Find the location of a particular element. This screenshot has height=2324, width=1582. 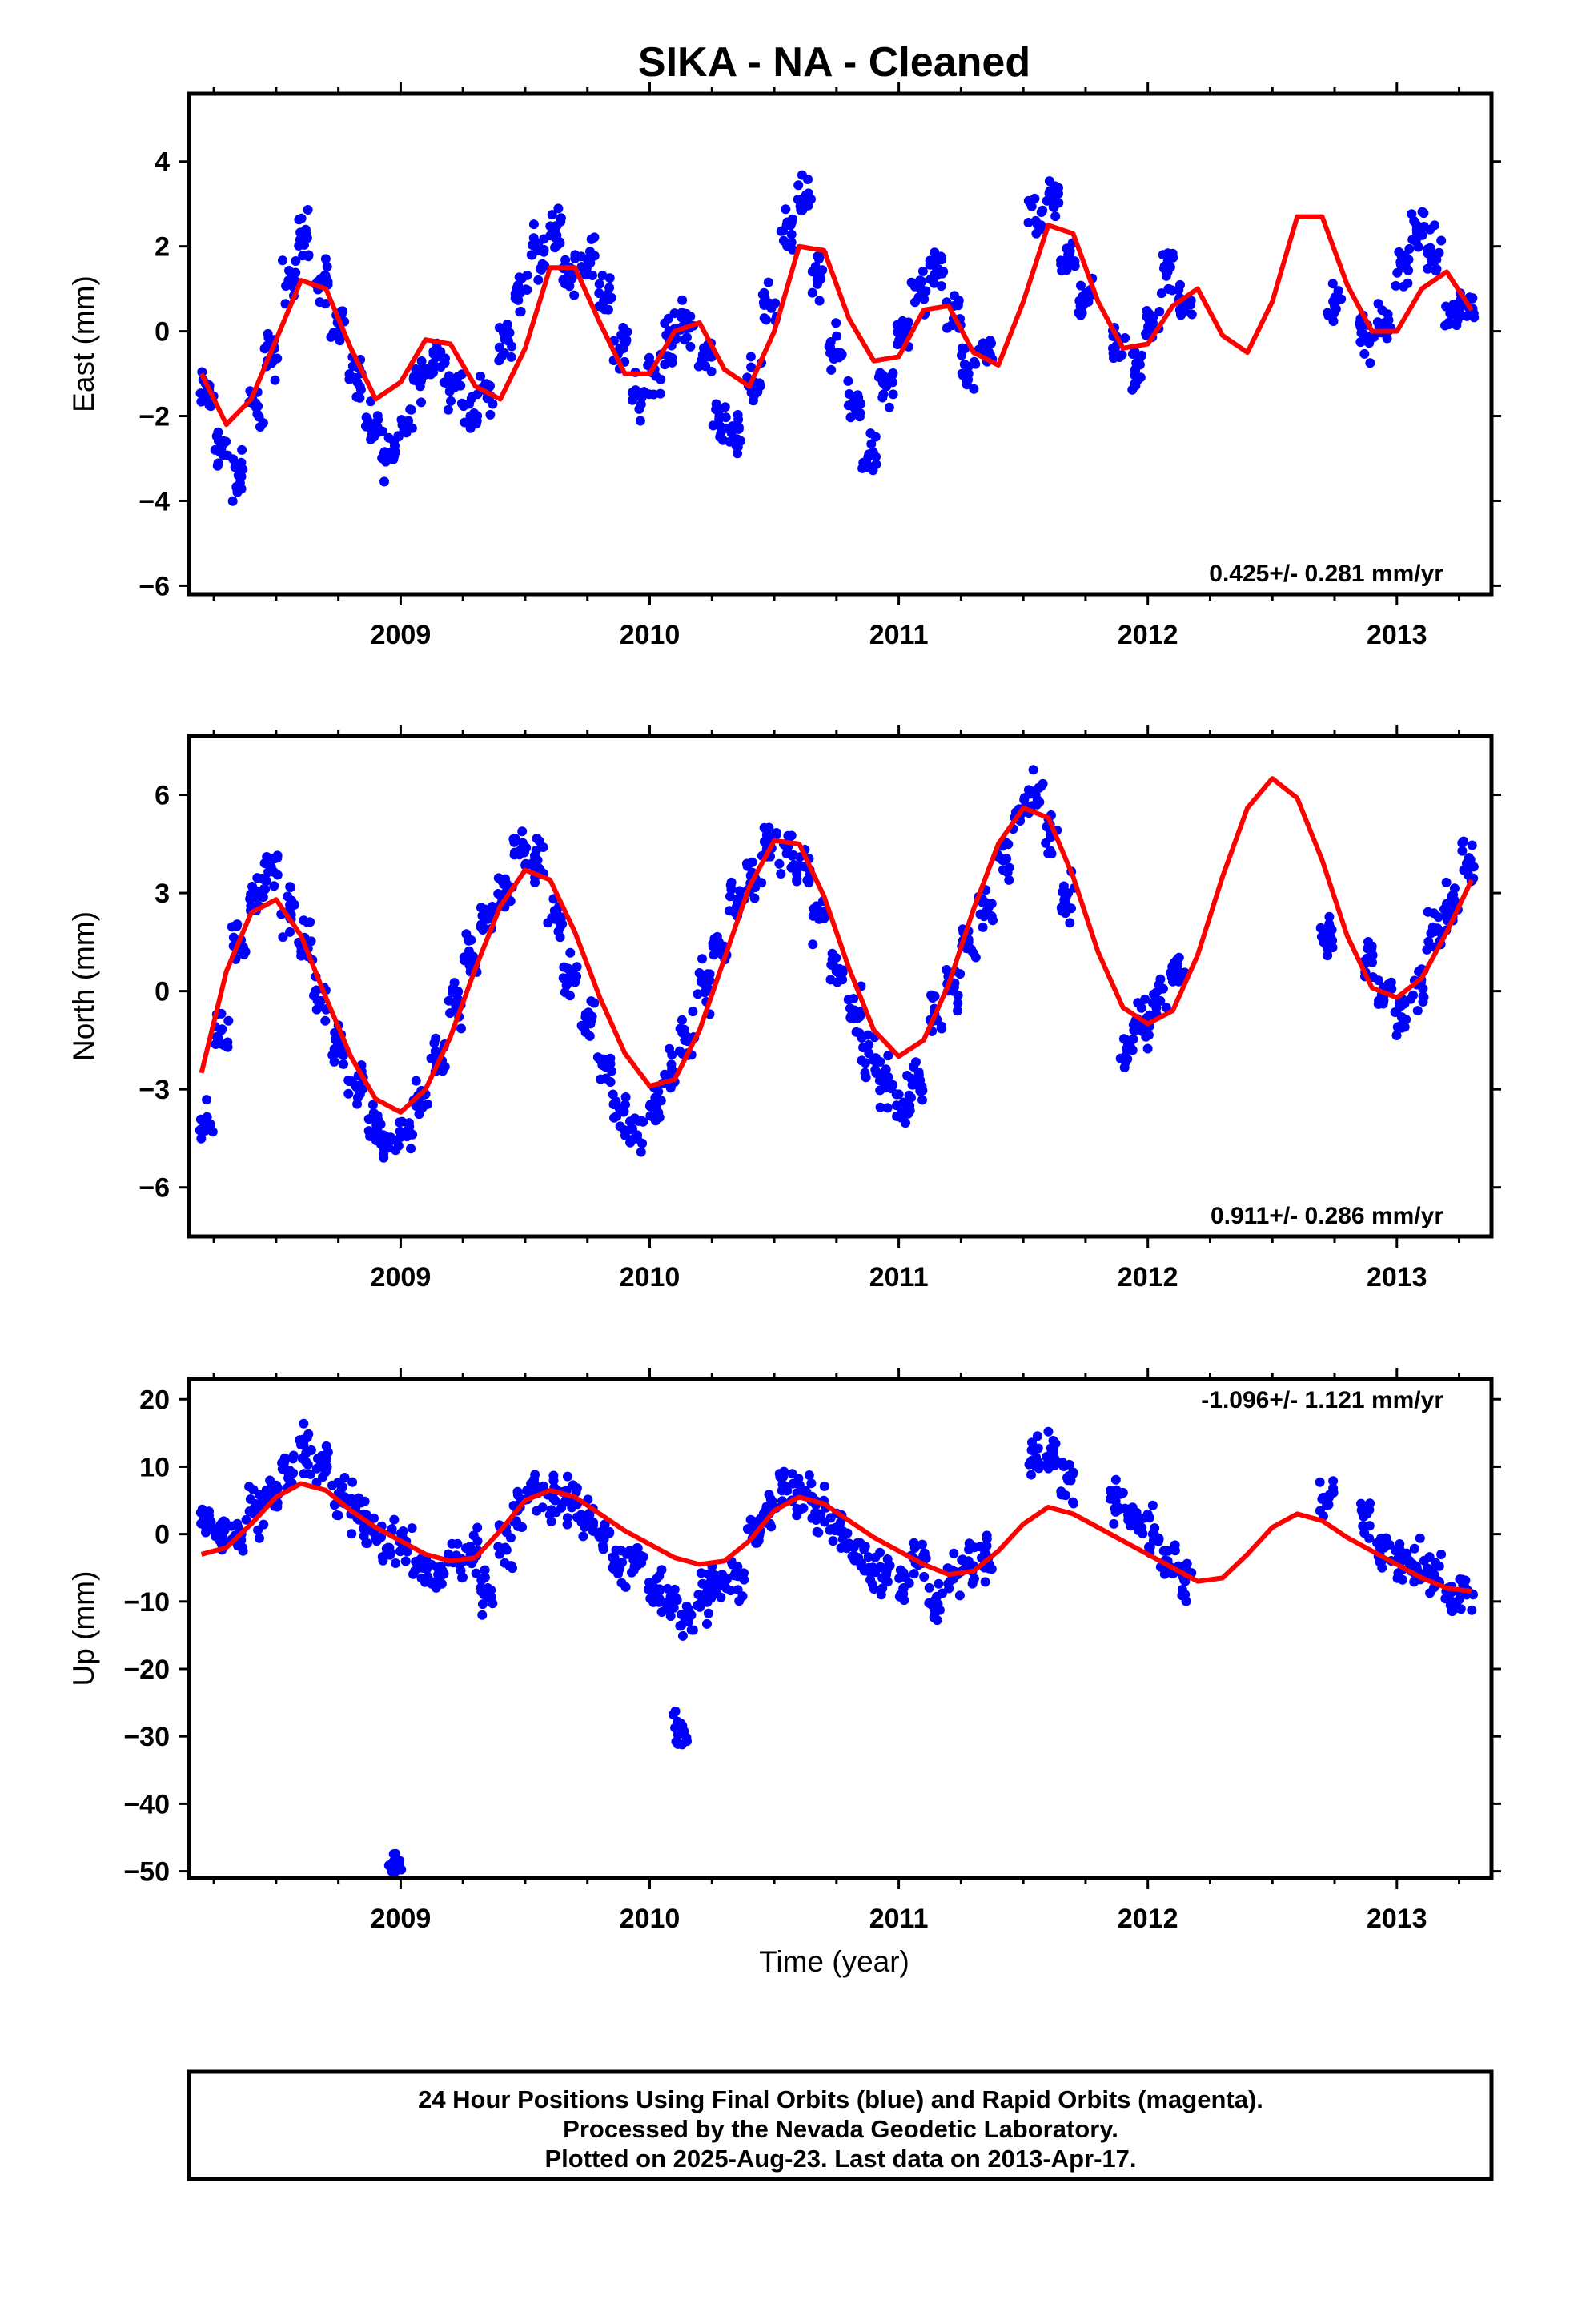

x-axis-label: Time (year) is located at coordinates (834, 1962).